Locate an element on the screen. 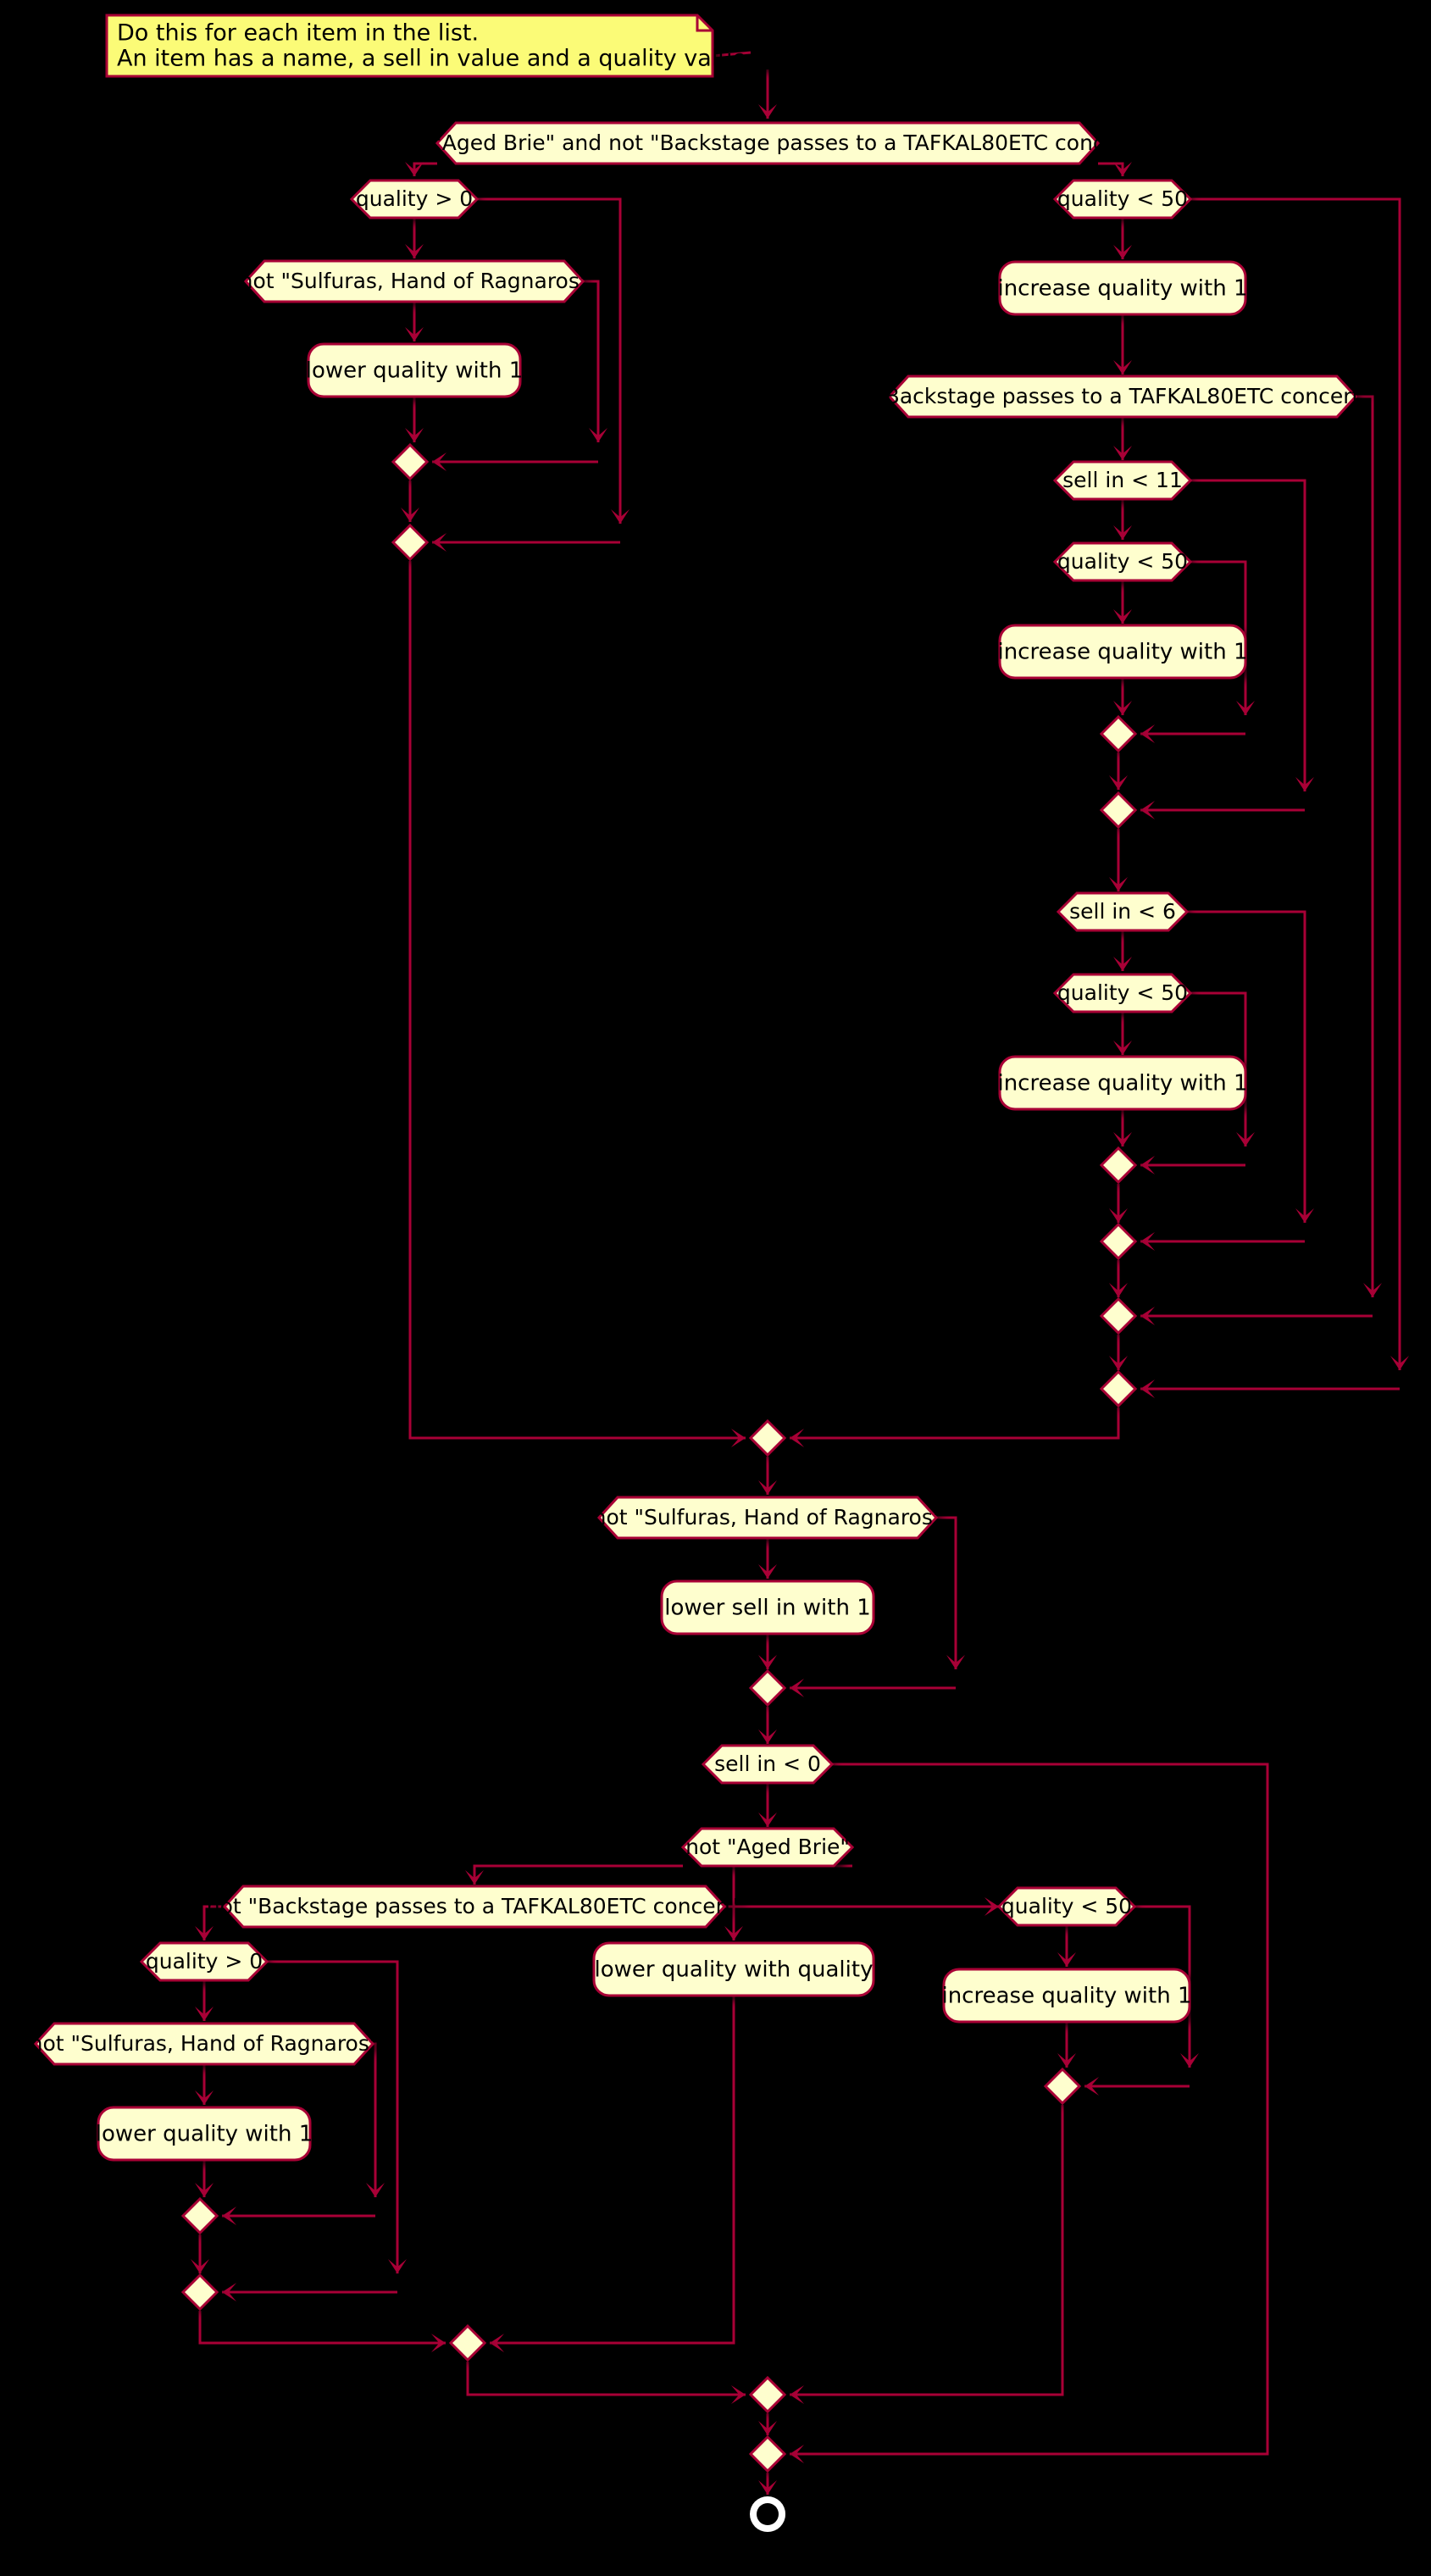 Image resolution: width=1431 pixels, height=2576 pixels. activity-node: lower sell in with 1 is located at coordinates (768, 1607).